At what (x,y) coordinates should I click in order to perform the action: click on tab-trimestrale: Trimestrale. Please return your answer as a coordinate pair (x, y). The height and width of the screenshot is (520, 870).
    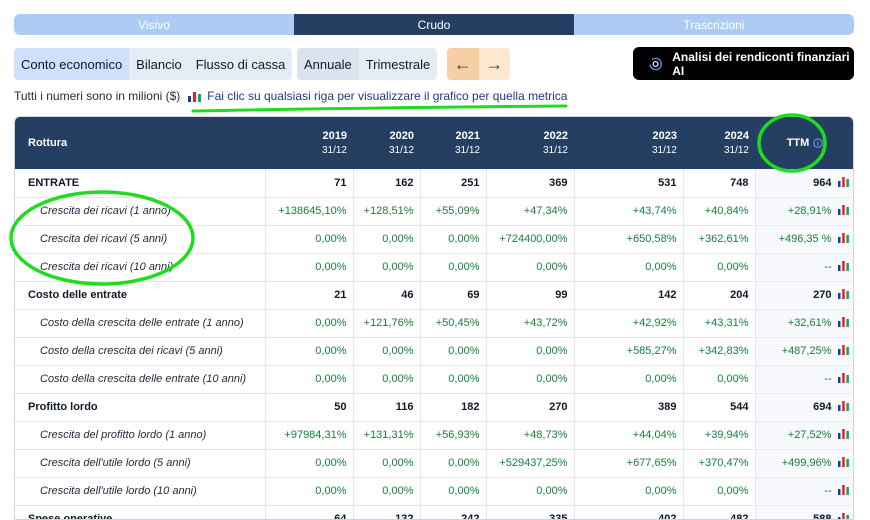
    Looking at the image, I should click on (398, 64).